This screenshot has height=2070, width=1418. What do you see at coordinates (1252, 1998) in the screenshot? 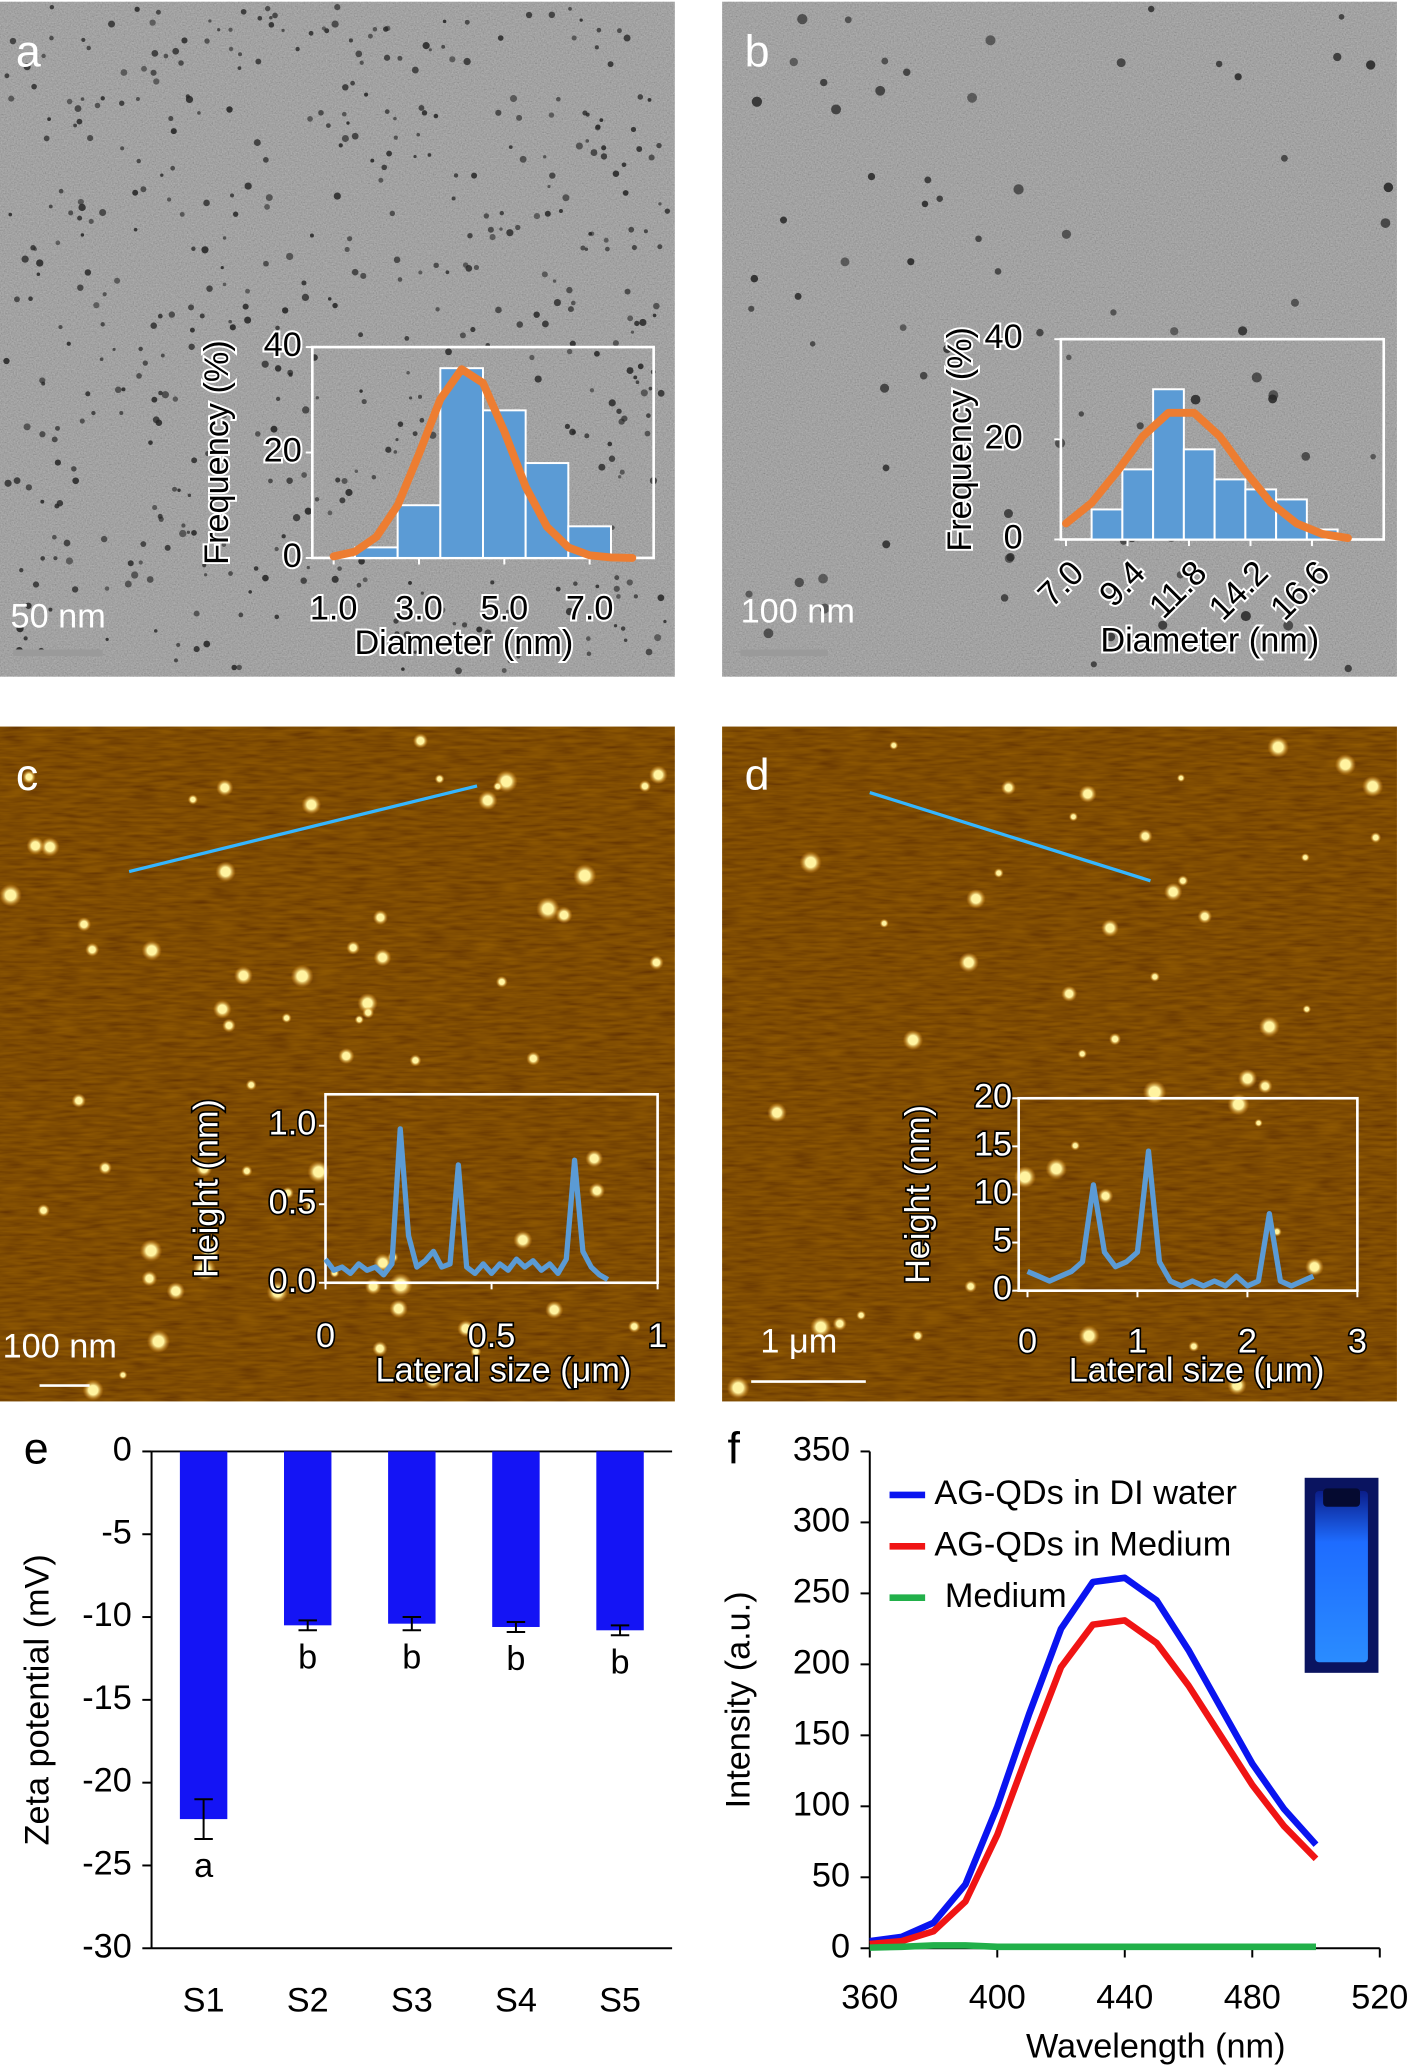
I see `x-tick-label: 480` at bounding box center [1252, 1998].